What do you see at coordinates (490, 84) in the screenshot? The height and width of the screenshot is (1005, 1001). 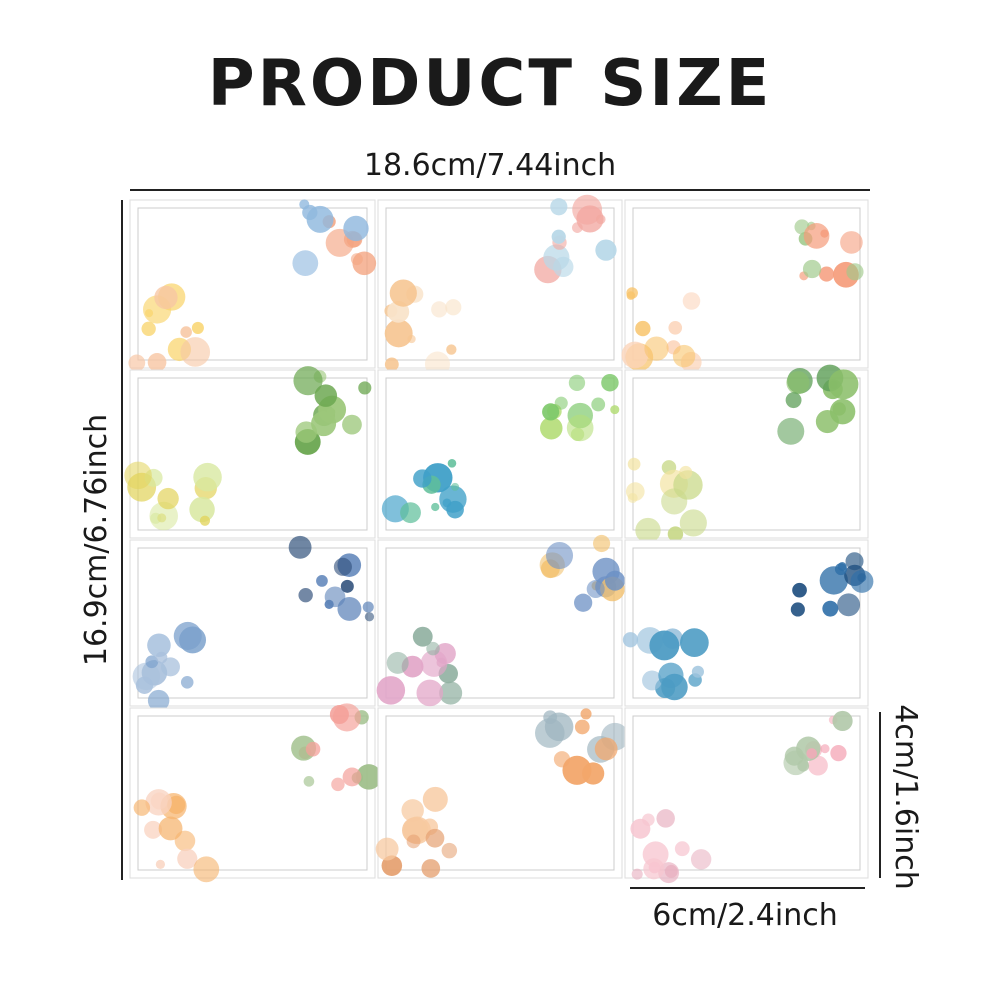 I see `title: PRODUCT SIZE` at bounding box center [490, 84].